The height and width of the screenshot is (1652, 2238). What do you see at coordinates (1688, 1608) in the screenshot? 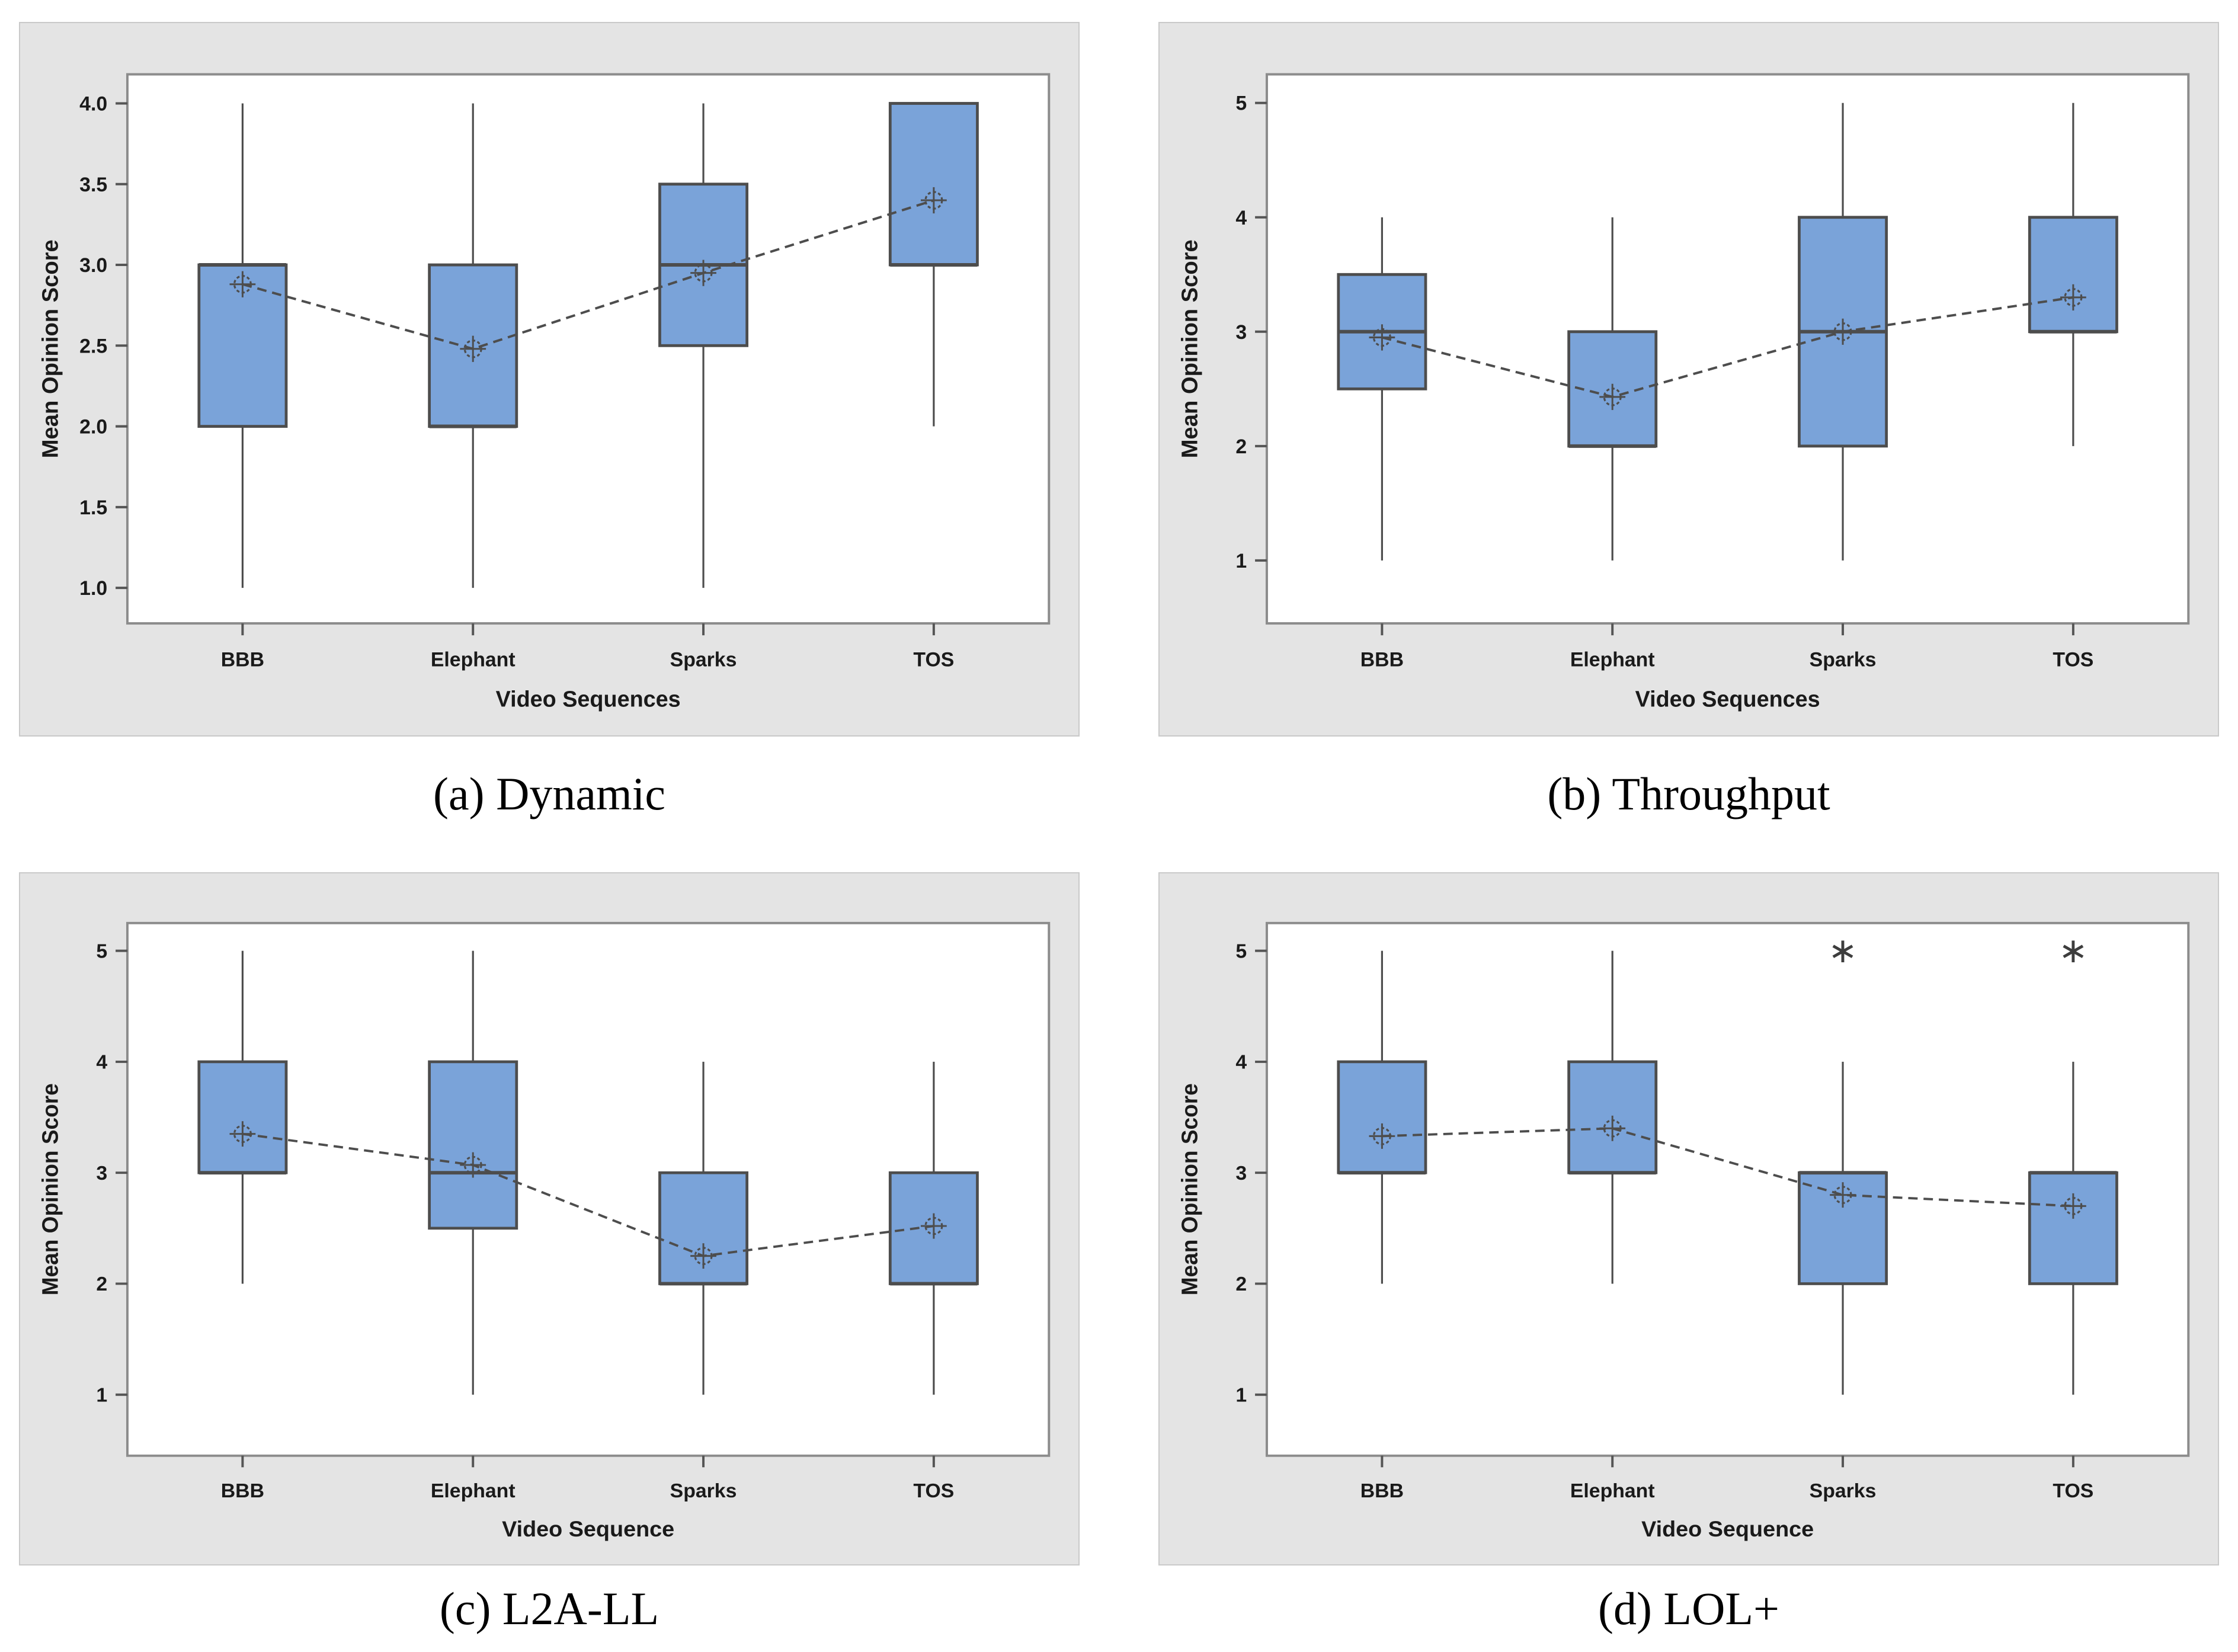
I see `panel-caption: (d) LOL+` at bounding box center [1688, 1608].